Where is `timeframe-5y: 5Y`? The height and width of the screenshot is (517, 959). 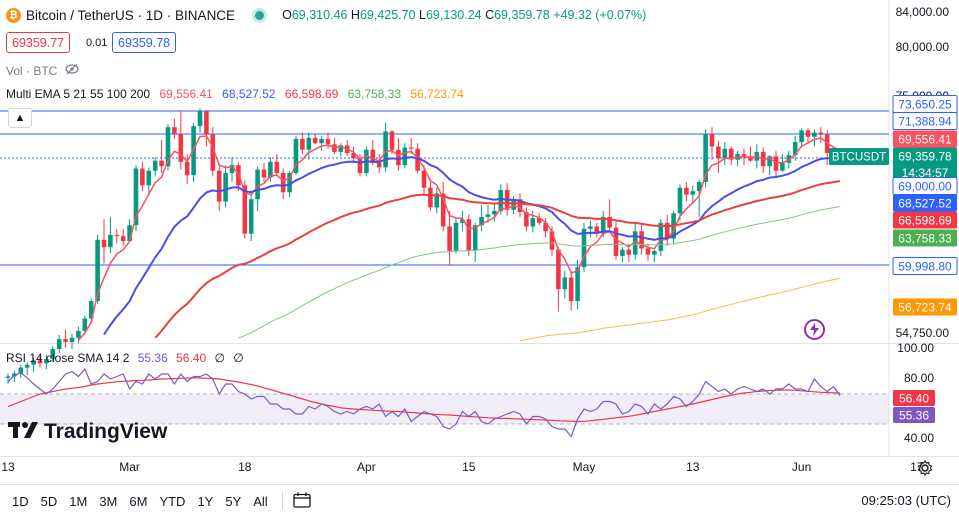
timeframe-5y: 5Y is located at coordinates (233, 501).